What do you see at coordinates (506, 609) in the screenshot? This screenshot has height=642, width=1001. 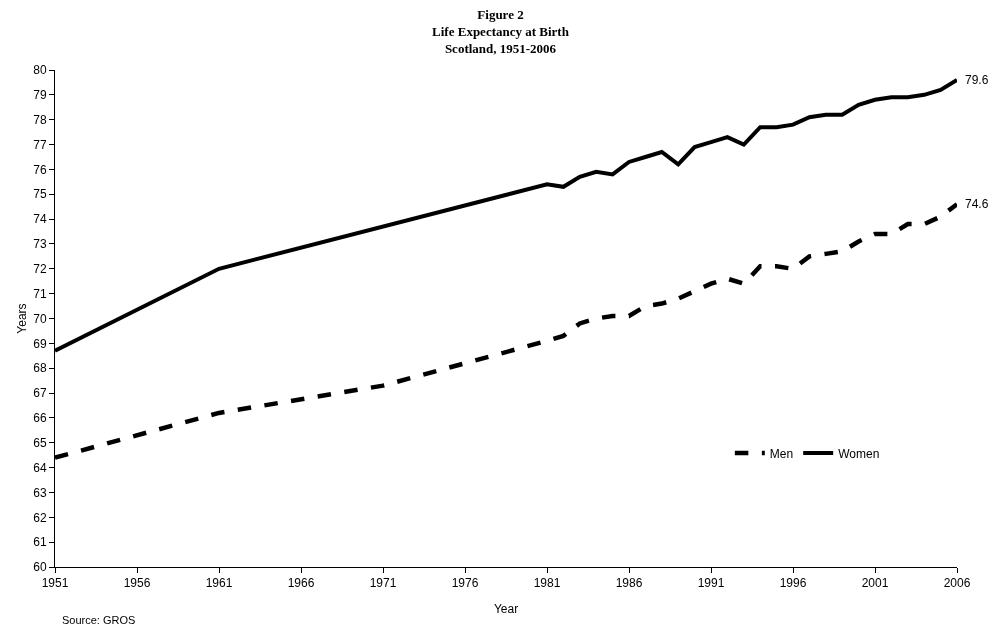 I see `x-axis-title: Year` at bounding box center [506, 609].